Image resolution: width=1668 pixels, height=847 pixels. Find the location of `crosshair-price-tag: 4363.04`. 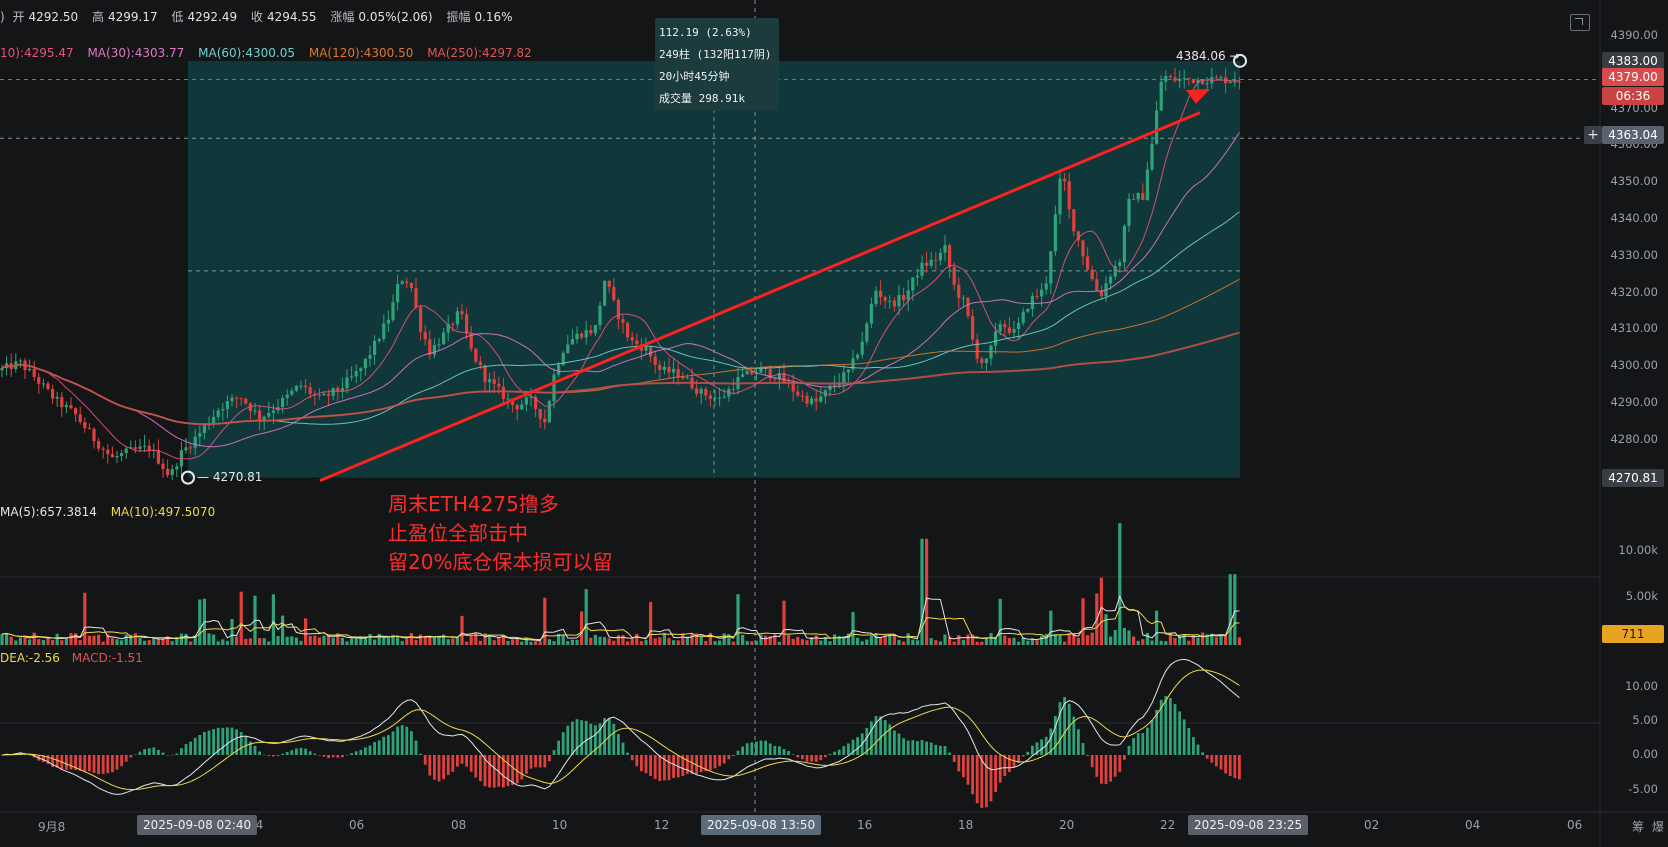

crosshair-price-tag: 4363.04 is located at coordinates (1633, 135).